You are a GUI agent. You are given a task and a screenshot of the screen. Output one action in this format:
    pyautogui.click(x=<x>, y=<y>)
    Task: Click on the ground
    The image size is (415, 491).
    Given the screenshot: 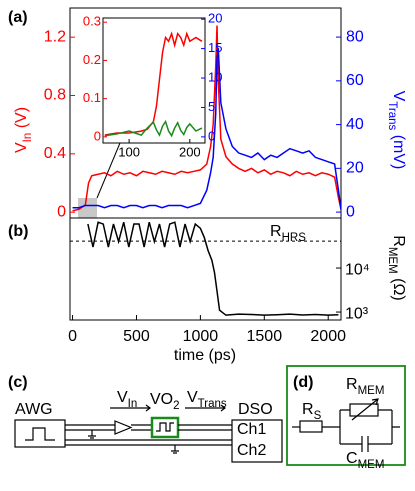 What is the action you would take?
    pyautogui.click(x=133, y=442)
    